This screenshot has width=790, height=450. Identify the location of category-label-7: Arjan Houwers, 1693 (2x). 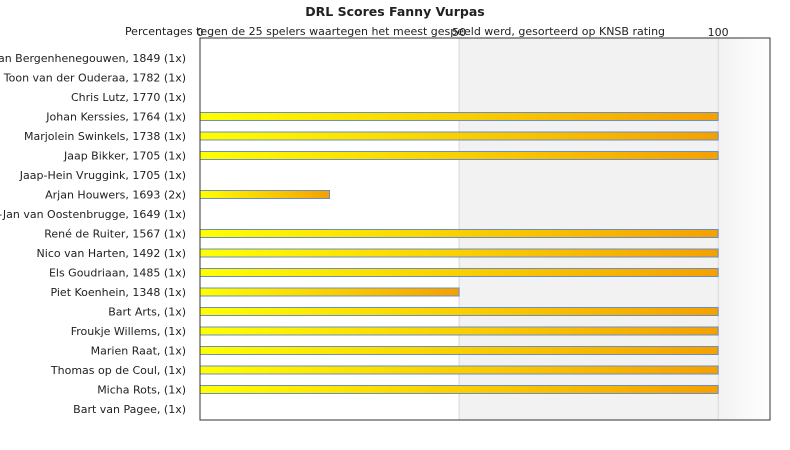
(115, 195).